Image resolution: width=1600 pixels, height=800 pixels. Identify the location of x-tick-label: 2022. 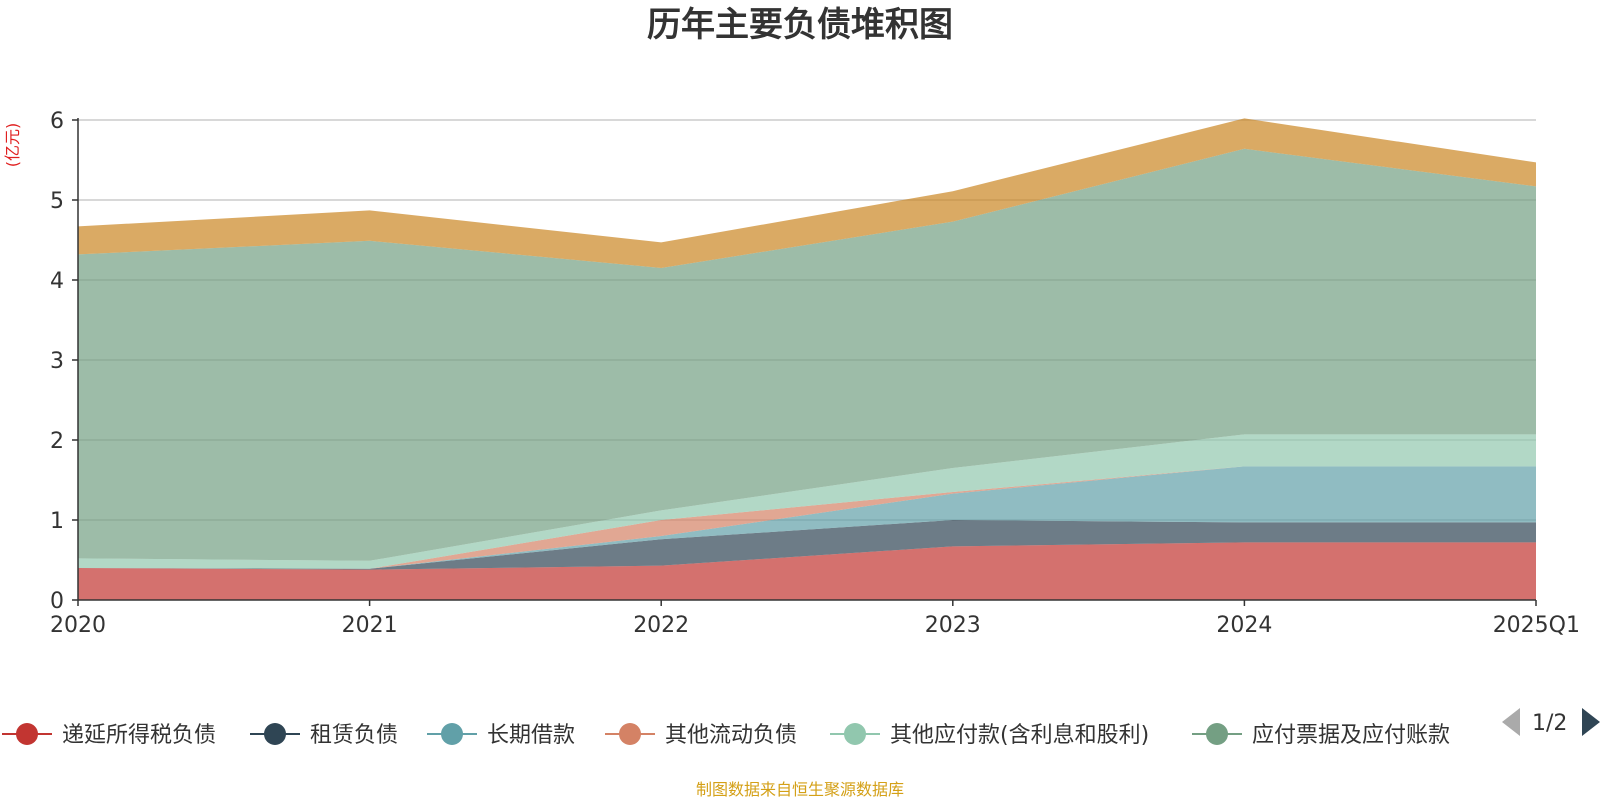
(661, 625).